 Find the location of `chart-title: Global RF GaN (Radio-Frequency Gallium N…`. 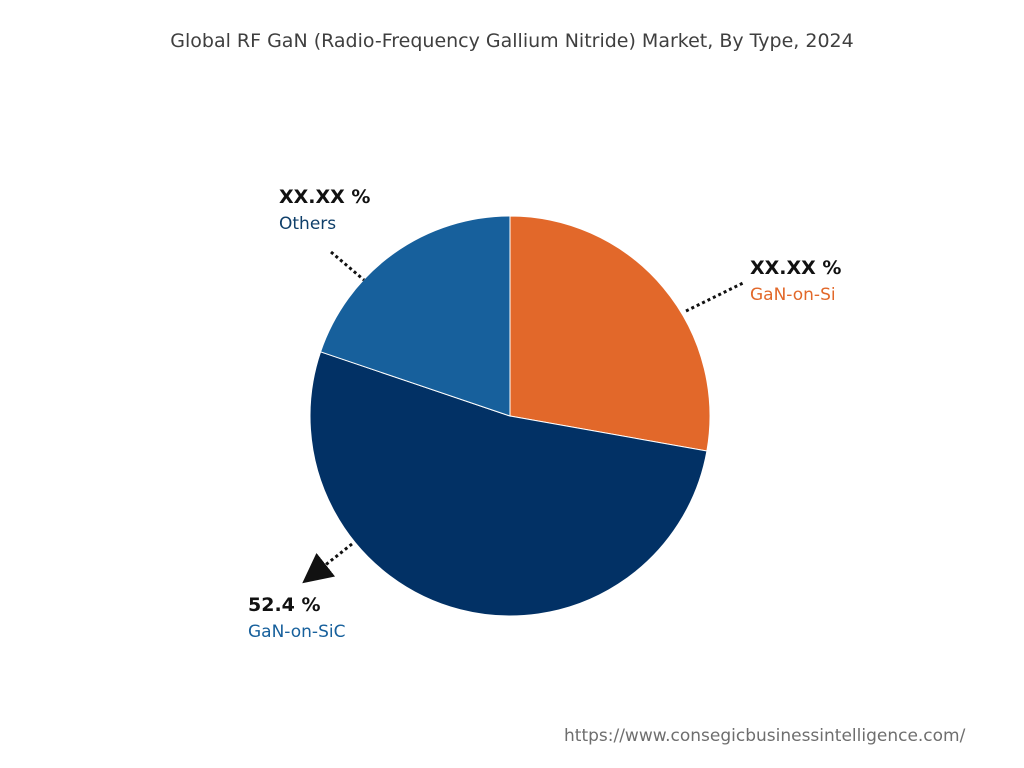

chart-title: Global RF GaN (Radio-Frequency Gallium N… is located at coordinates (512, 41).